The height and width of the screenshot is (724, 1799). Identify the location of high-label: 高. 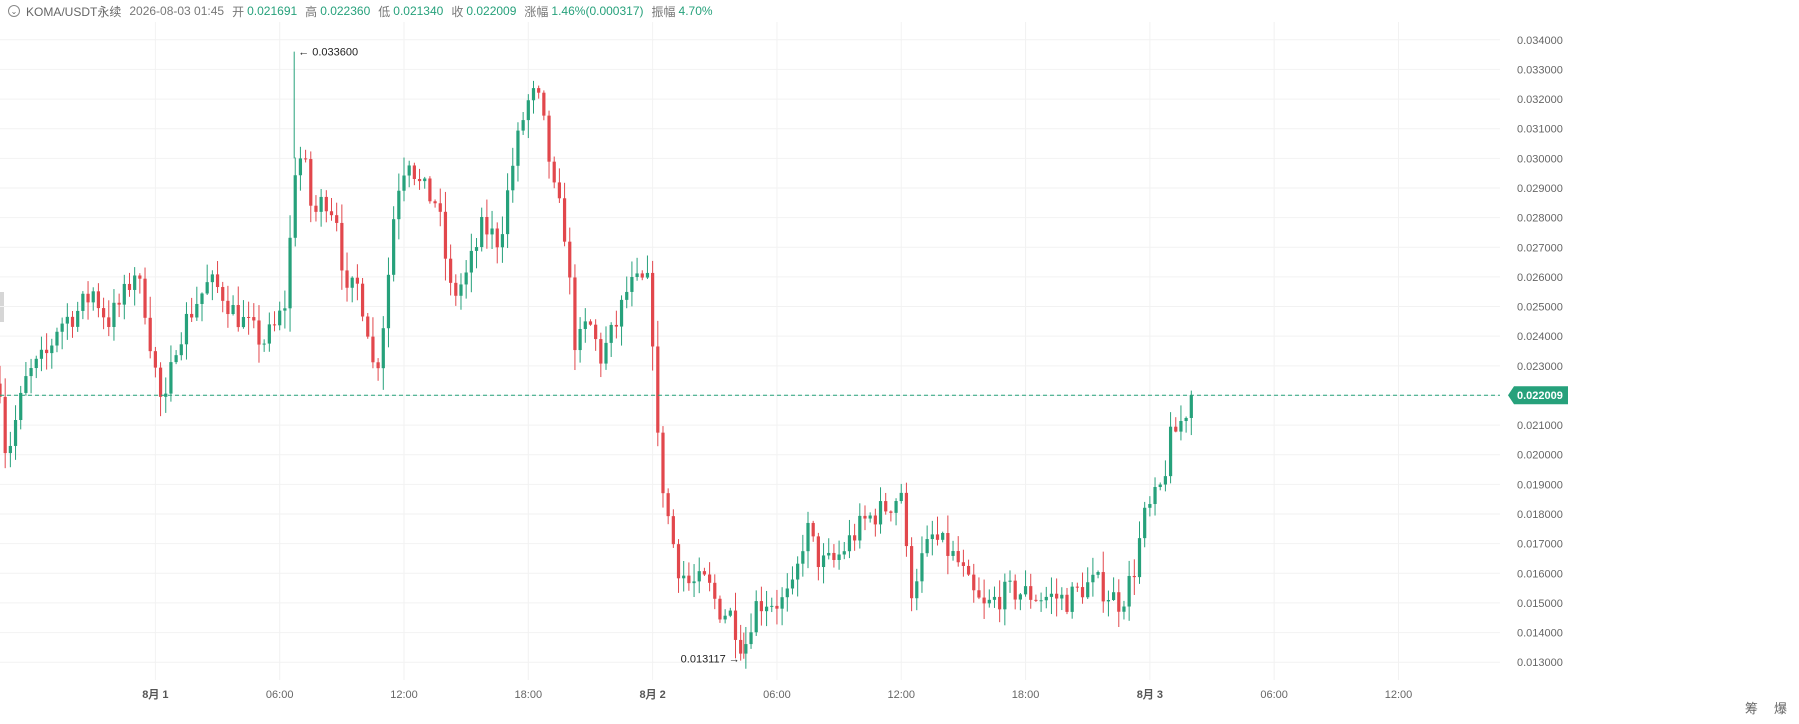
(311, 11).